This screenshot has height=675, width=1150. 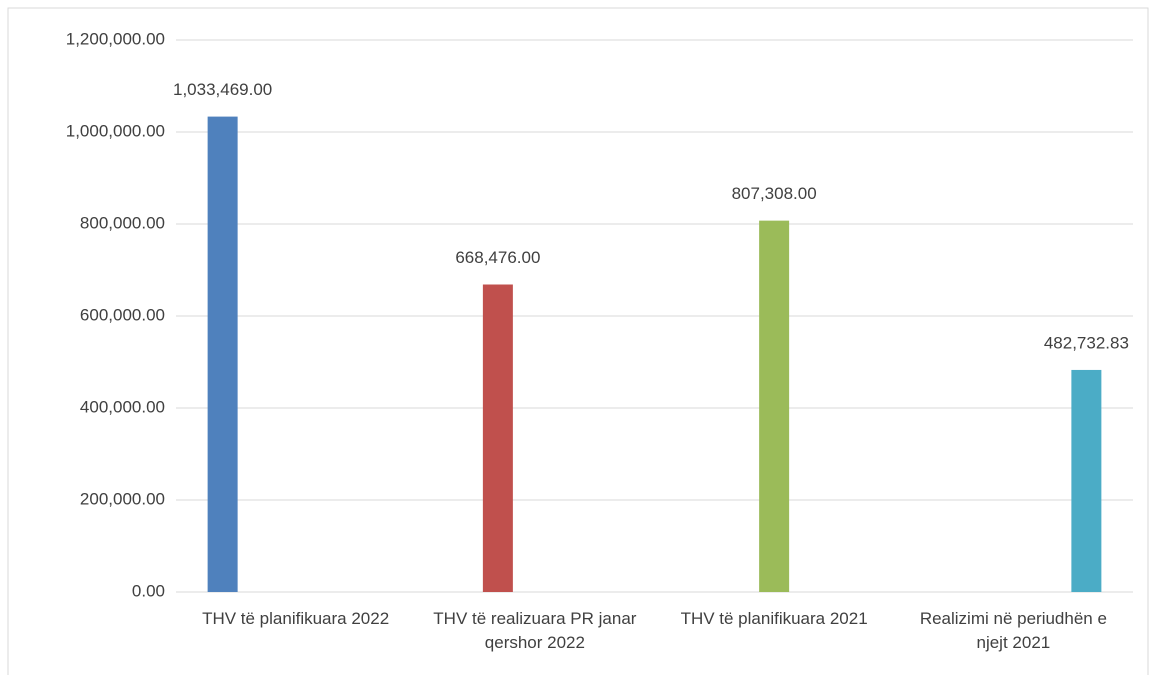 I want to click on value-label: 482,732.83, so click(x=1086, y=342).